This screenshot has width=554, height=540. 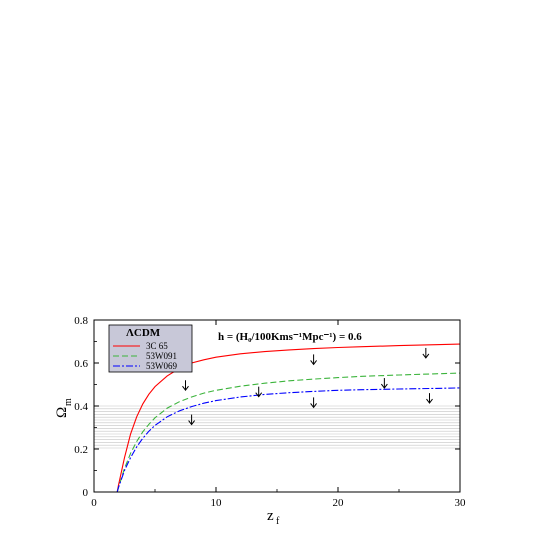 What do you see at coordinates (81, 450) in the screenshot?
I see `y-tick-label: 0.2` at bounding box center [81, 450].